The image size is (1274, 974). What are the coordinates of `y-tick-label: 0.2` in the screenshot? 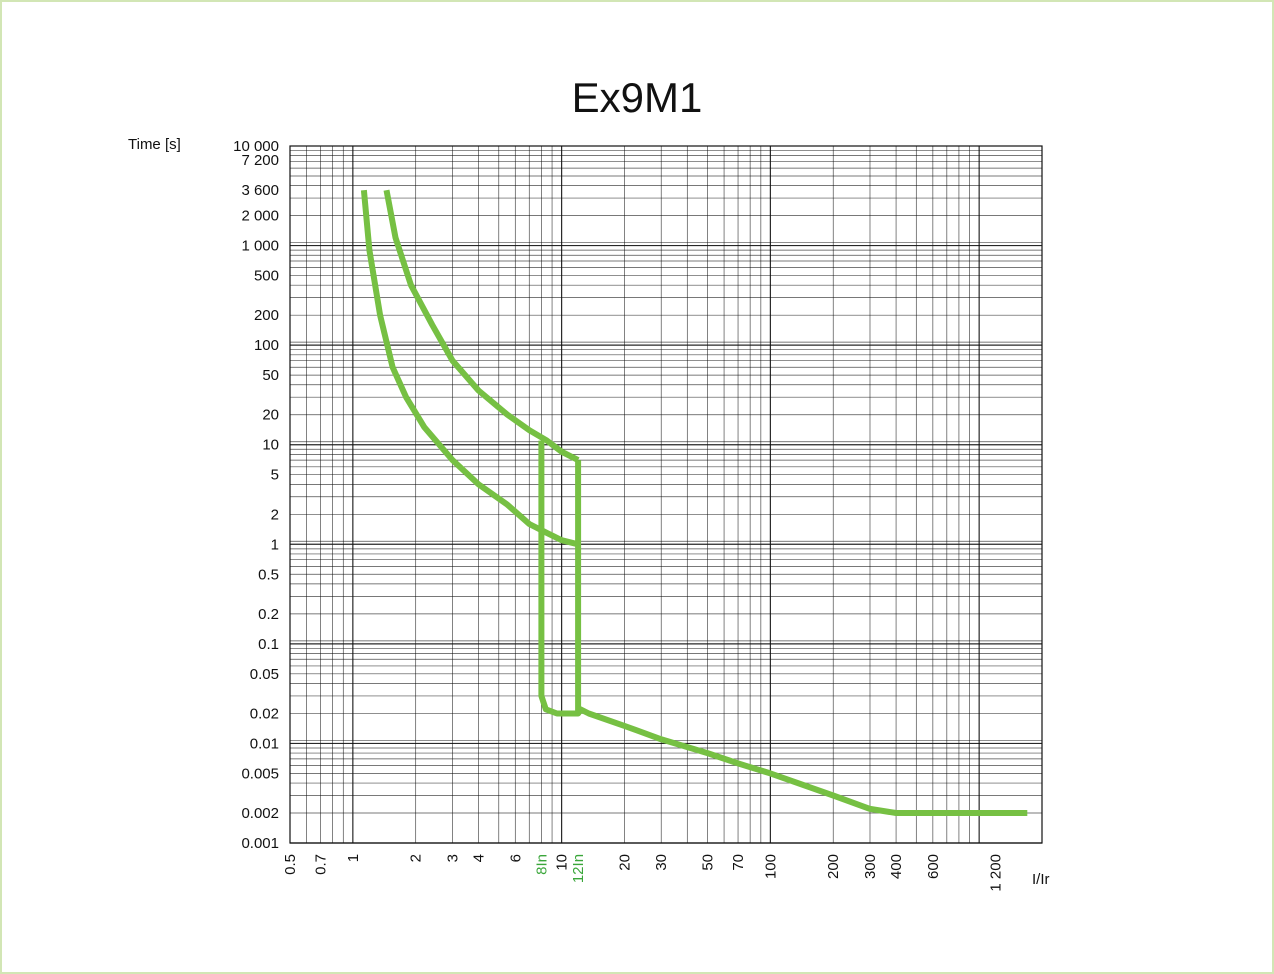 It's located at (268, 614).